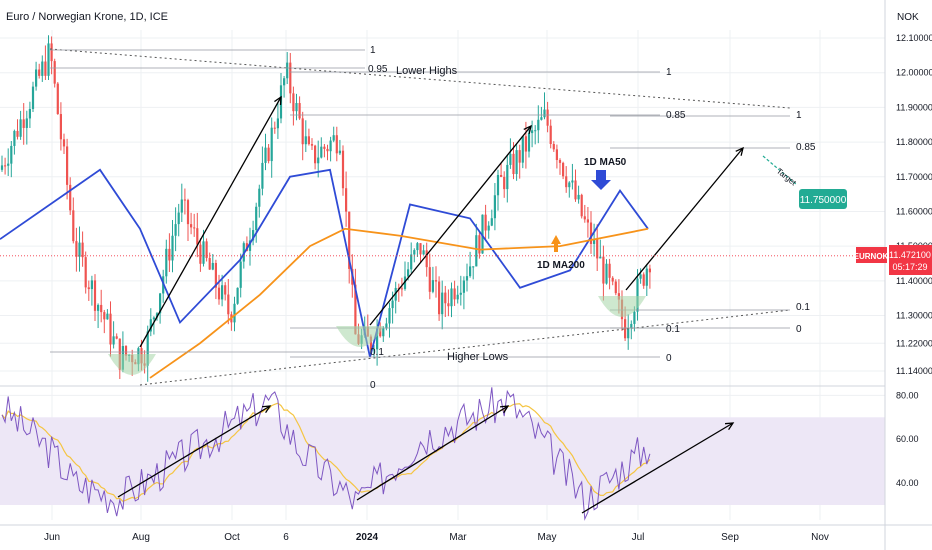  Describe the element at coordinates (823, 199) in the screenshot. I see `target-badge: 11.750000` at that location.